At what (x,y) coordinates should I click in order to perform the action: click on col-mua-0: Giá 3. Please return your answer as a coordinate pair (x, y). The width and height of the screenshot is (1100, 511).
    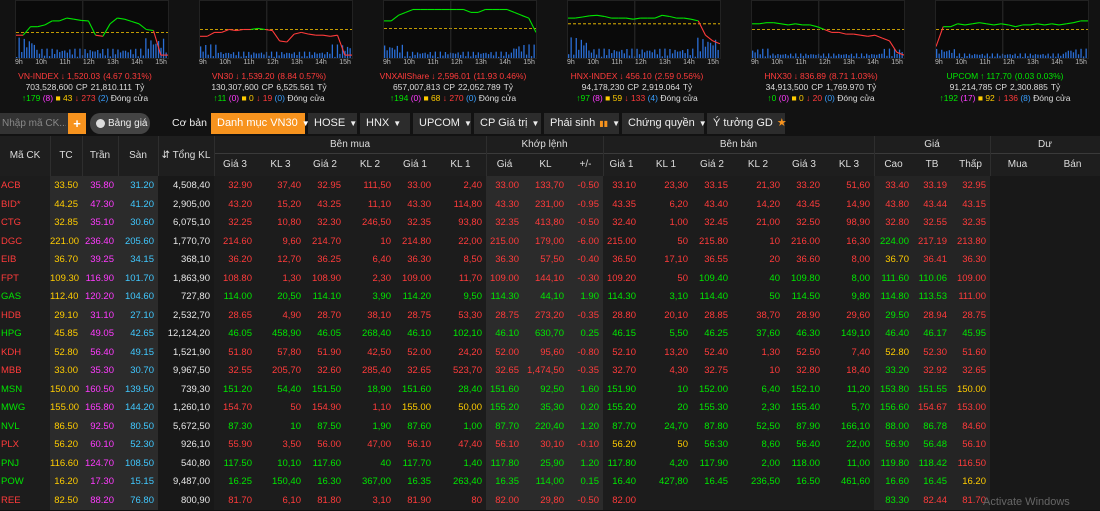
    Looking at the image, I should click on (235, 164).